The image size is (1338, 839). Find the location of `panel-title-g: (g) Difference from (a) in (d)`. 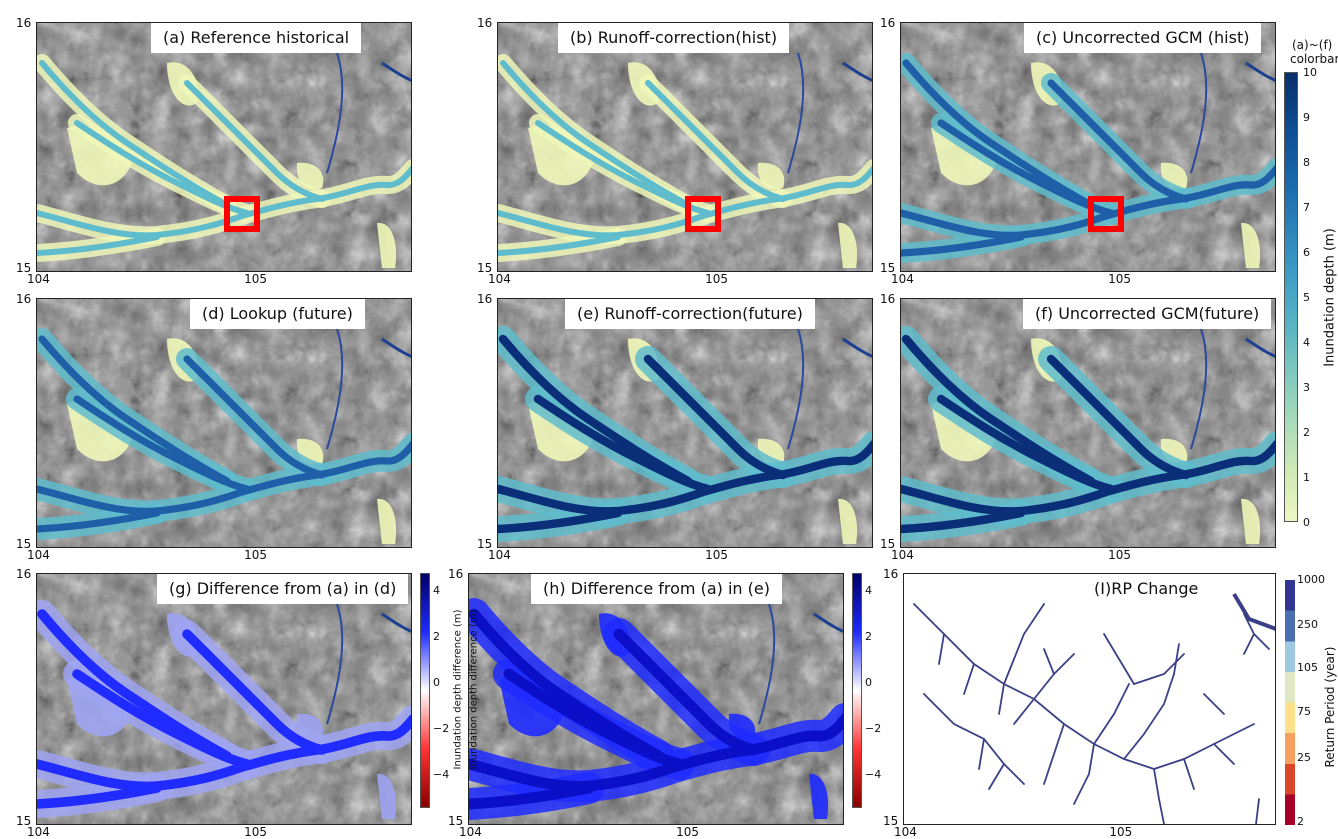

panel-title-g: (g) Difference from (a) in (d) is located at coordinates (283, 589).